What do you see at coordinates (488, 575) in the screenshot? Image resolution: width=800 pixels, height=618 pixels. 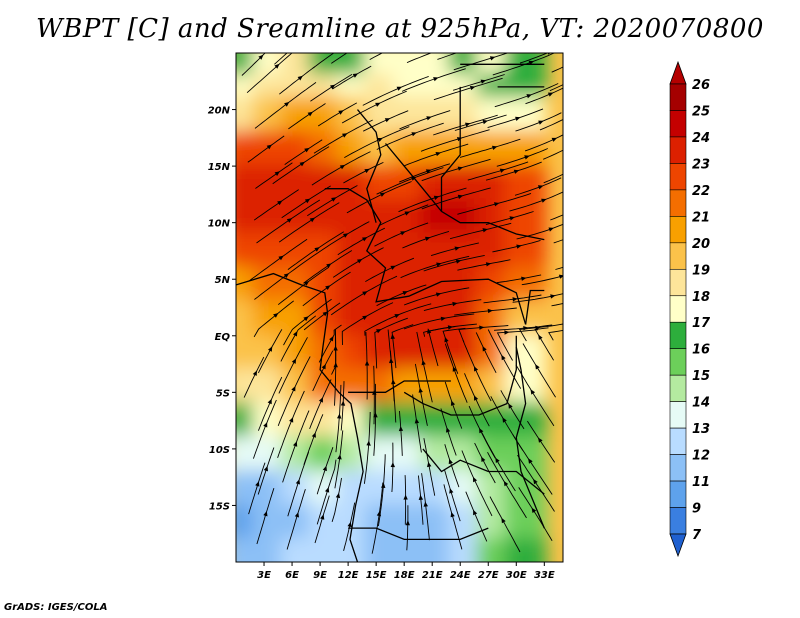 I see `x-tick-label: 27E` at bounding box center [488, 575].